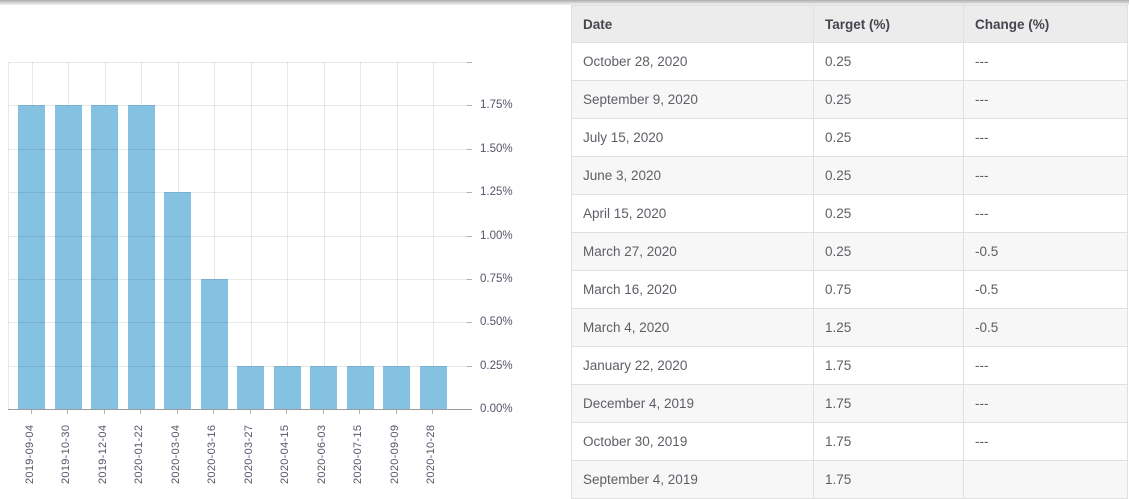  What do you see at coordinates (29, 454) in the screenshot?
I see `x-axis-label: 2019-09-04` at bounding box center [29, 454].